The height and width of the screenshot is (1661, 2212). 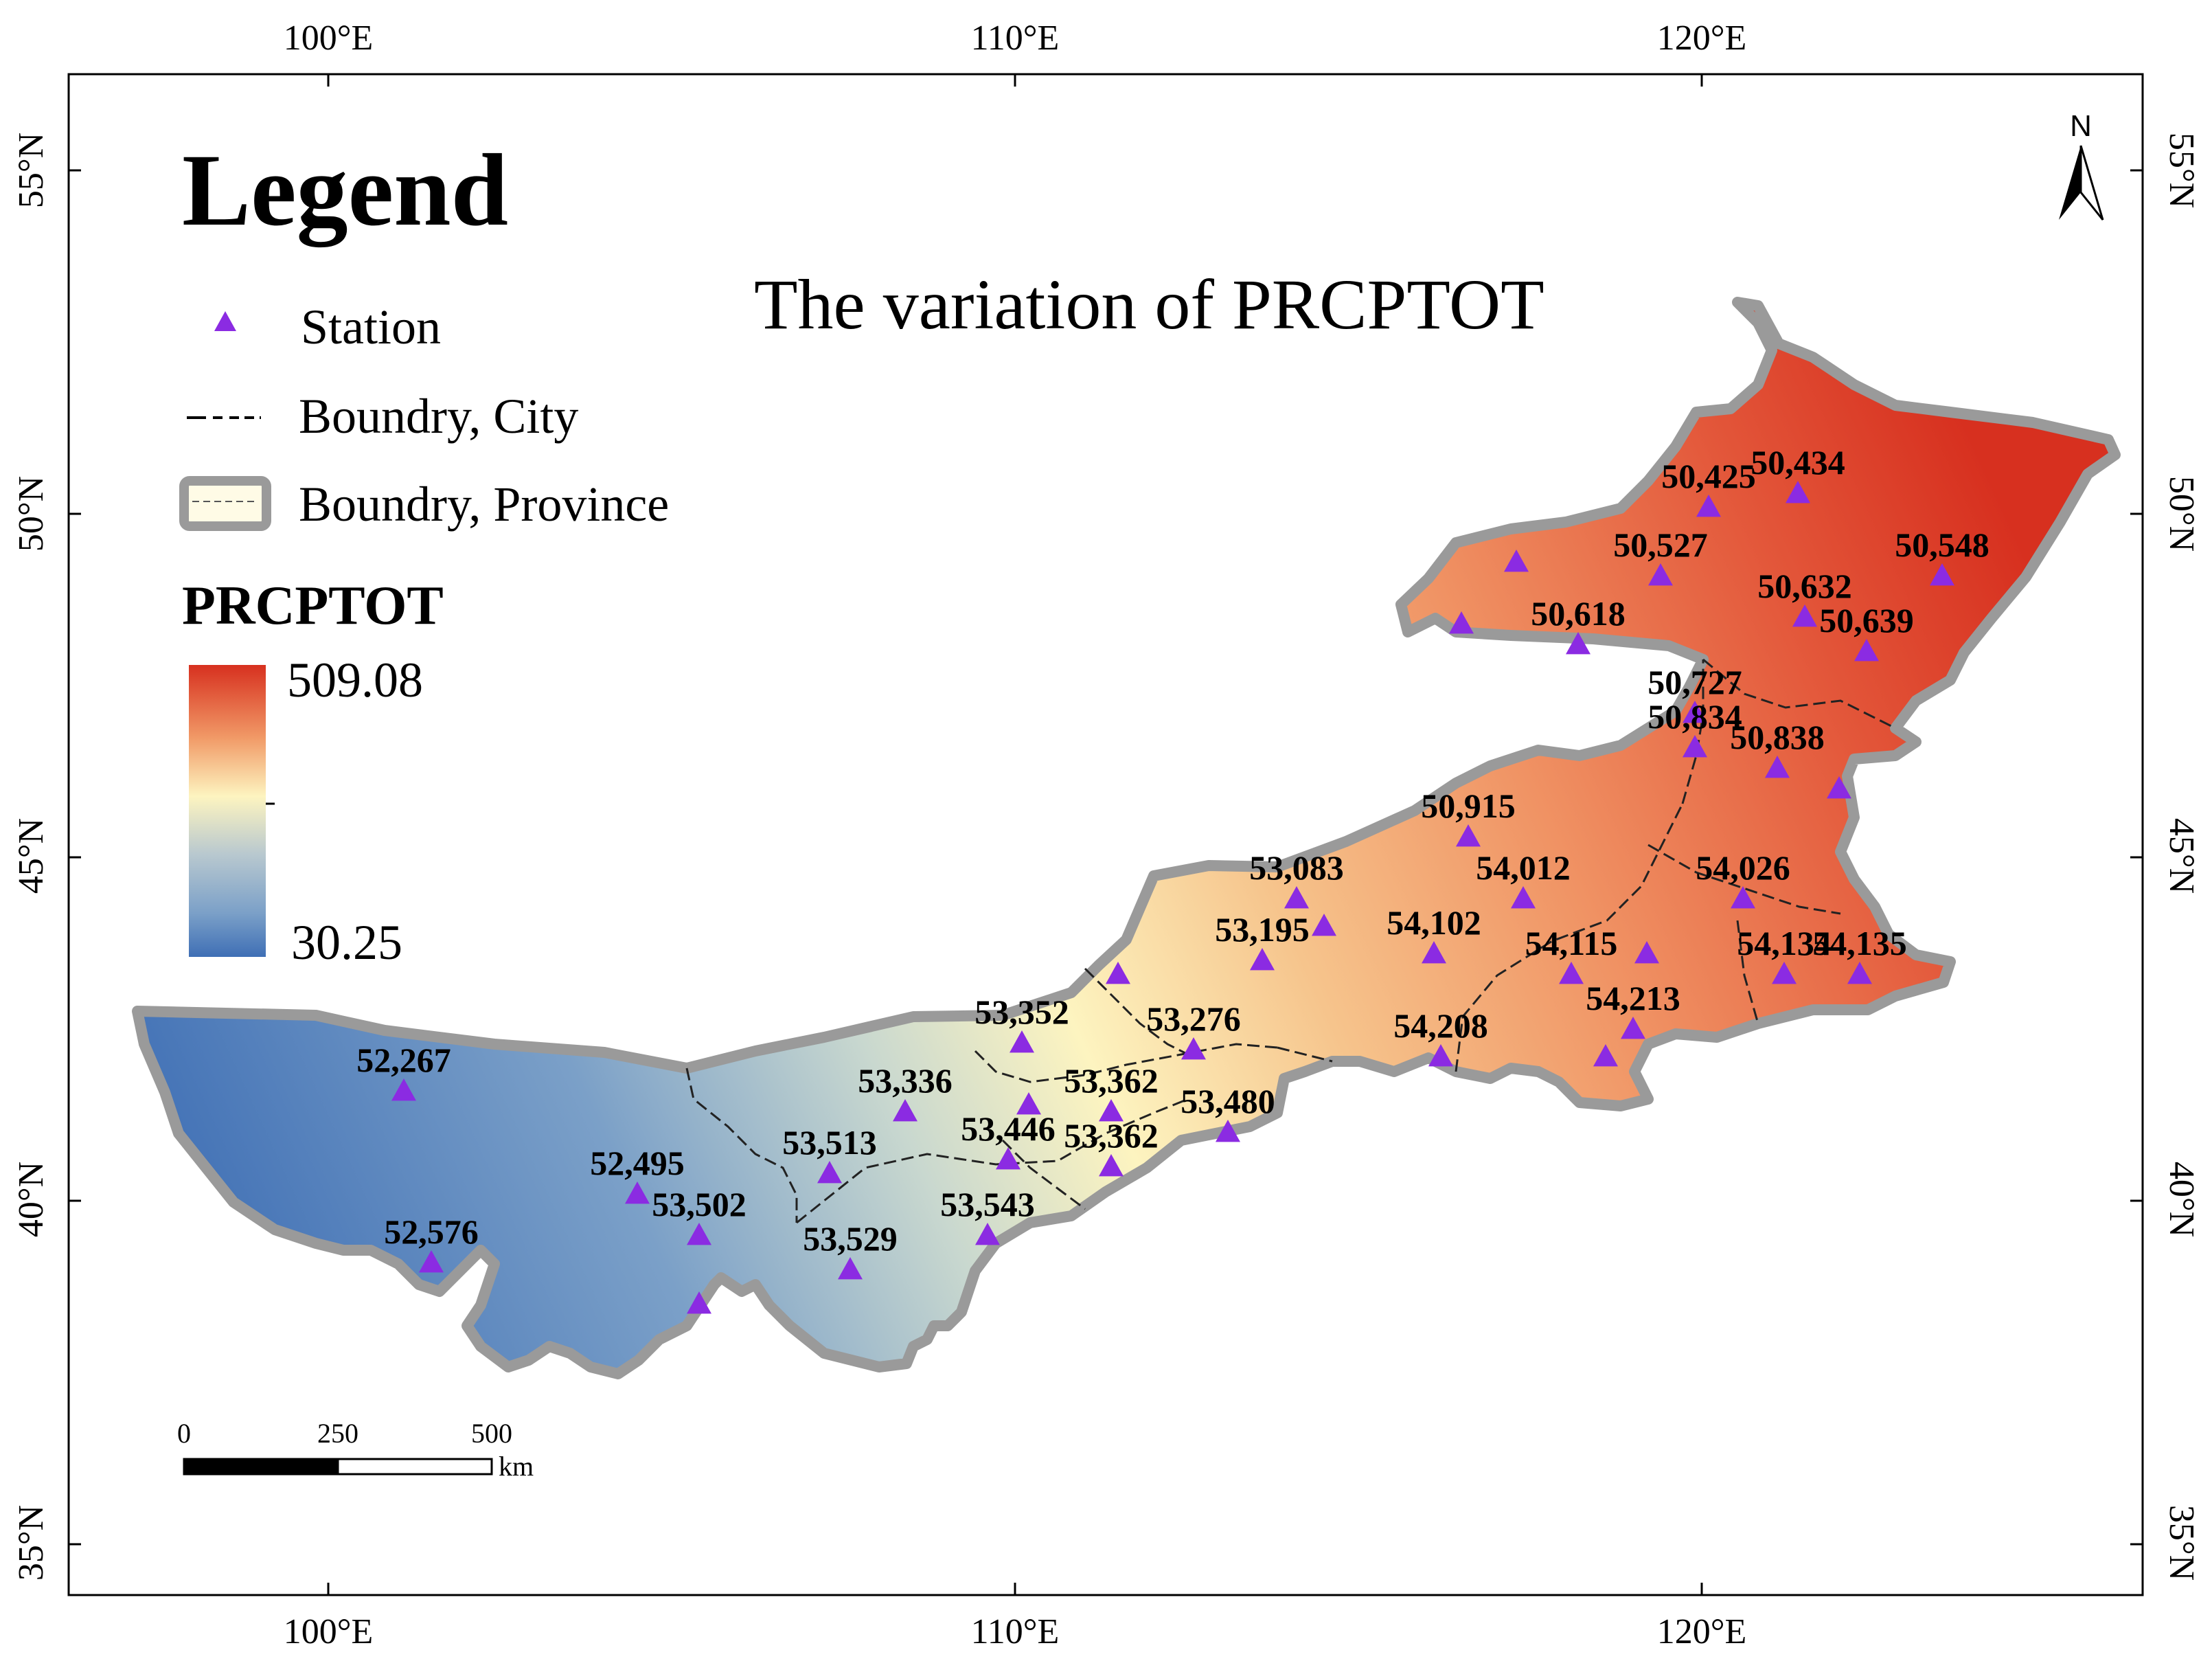 I want to click on station-label: 50,915, so click(x=1468, y=806).